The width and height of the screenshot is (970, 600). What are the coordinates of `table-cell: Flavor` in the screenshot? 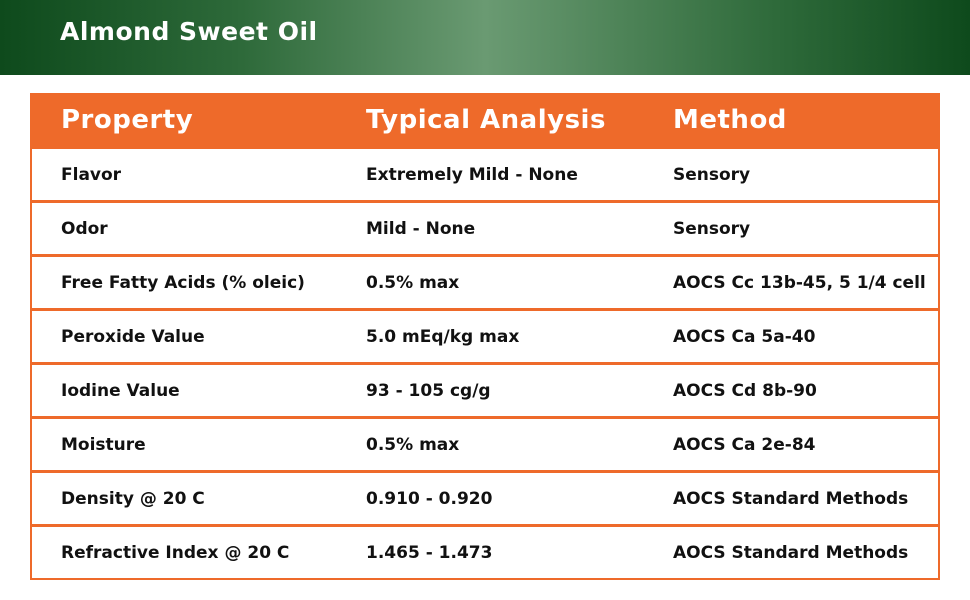 It's located at (91, 174).